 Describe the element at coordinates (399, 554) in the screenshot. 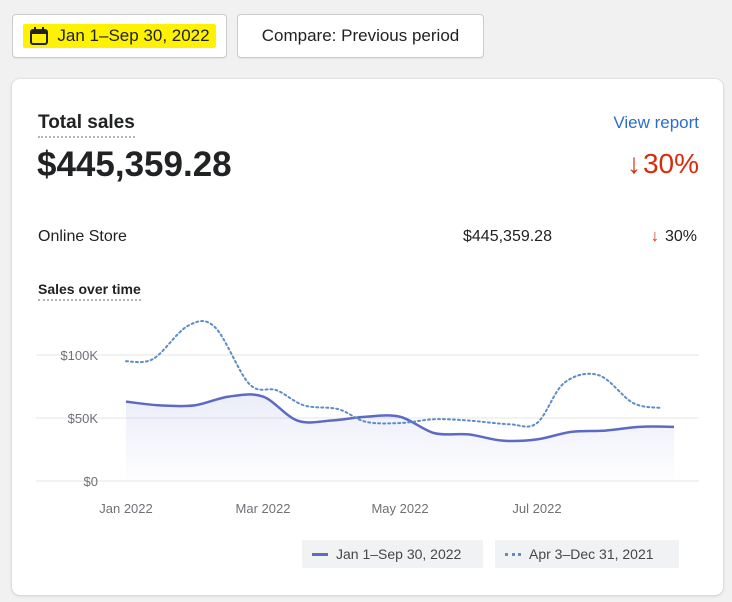

I see `legend-current-label: Jan 1–Sep 30, 2022` at that location.